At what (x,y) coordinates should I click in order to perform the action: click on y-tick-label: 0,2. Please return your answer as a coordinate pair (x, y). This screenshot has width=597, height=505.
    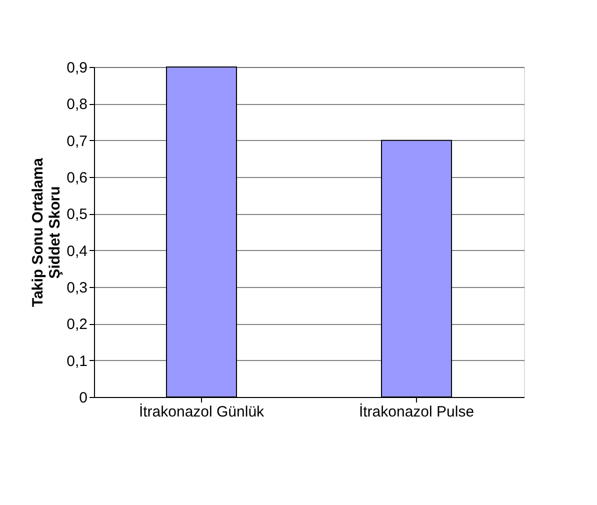
    Looking at the image, I should click on (77, 325).